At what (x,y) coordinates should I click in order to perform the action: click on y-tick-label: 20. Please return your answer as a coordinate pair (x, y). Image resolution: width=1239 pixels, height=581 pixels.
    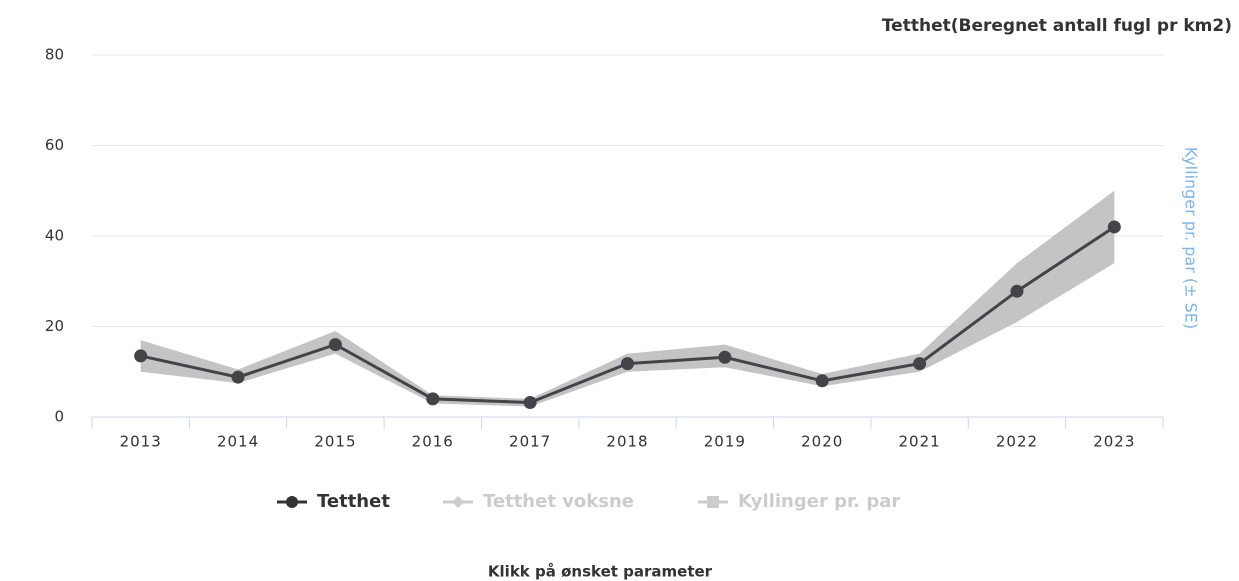
    Looking at the image, I should click on (54, 326).